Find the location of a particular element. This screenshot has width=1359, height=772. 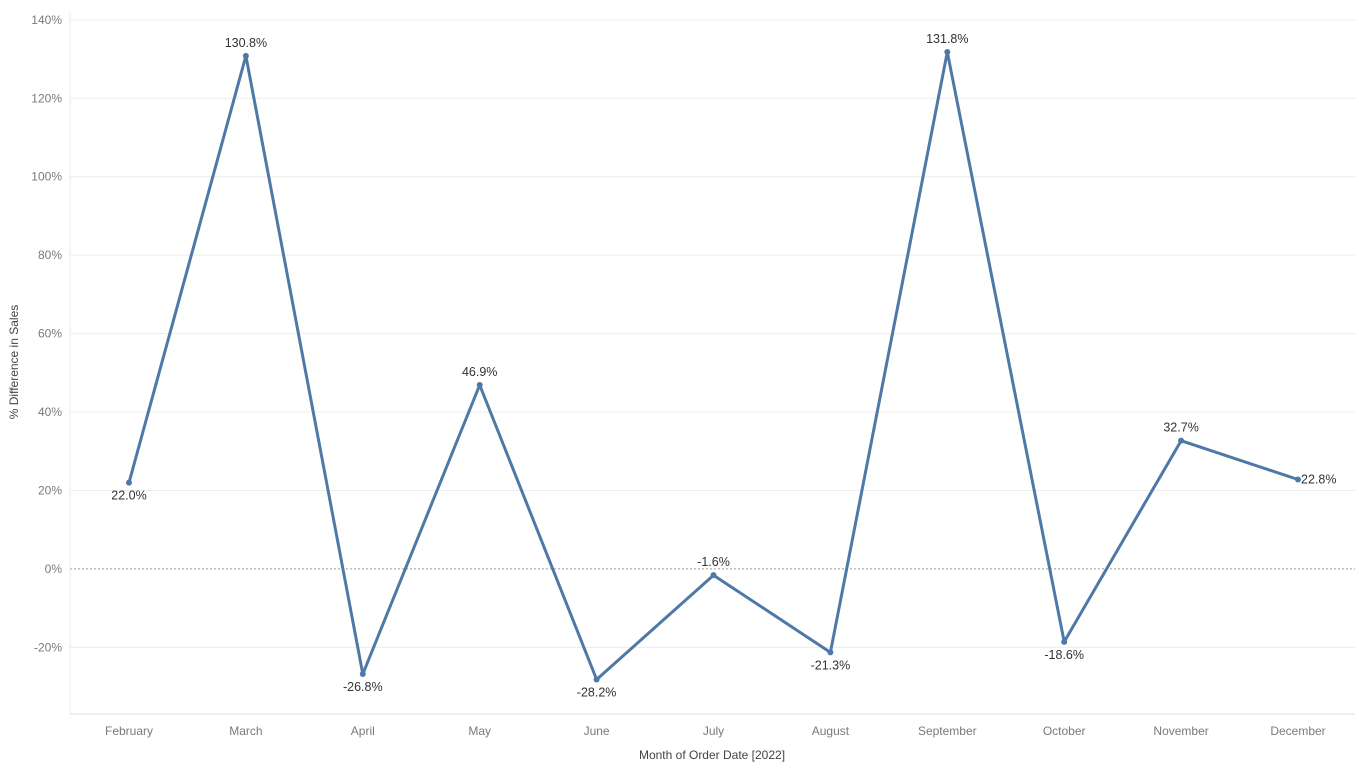

y-tick-label: 60% is located at coordinates (50, 334).